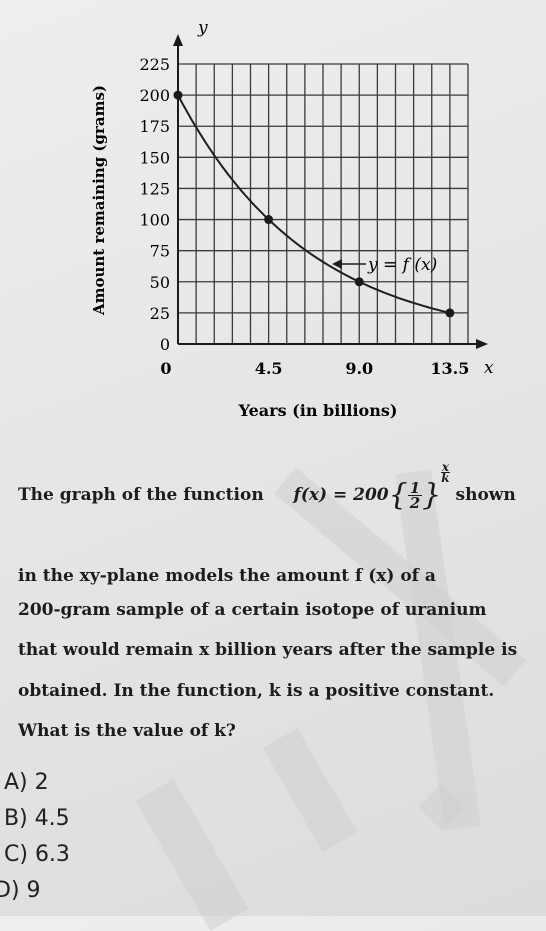 This screenshot has width=546, height=931. I want to click on y-axis-label: Amount remaining (grams), so click(99, 200).